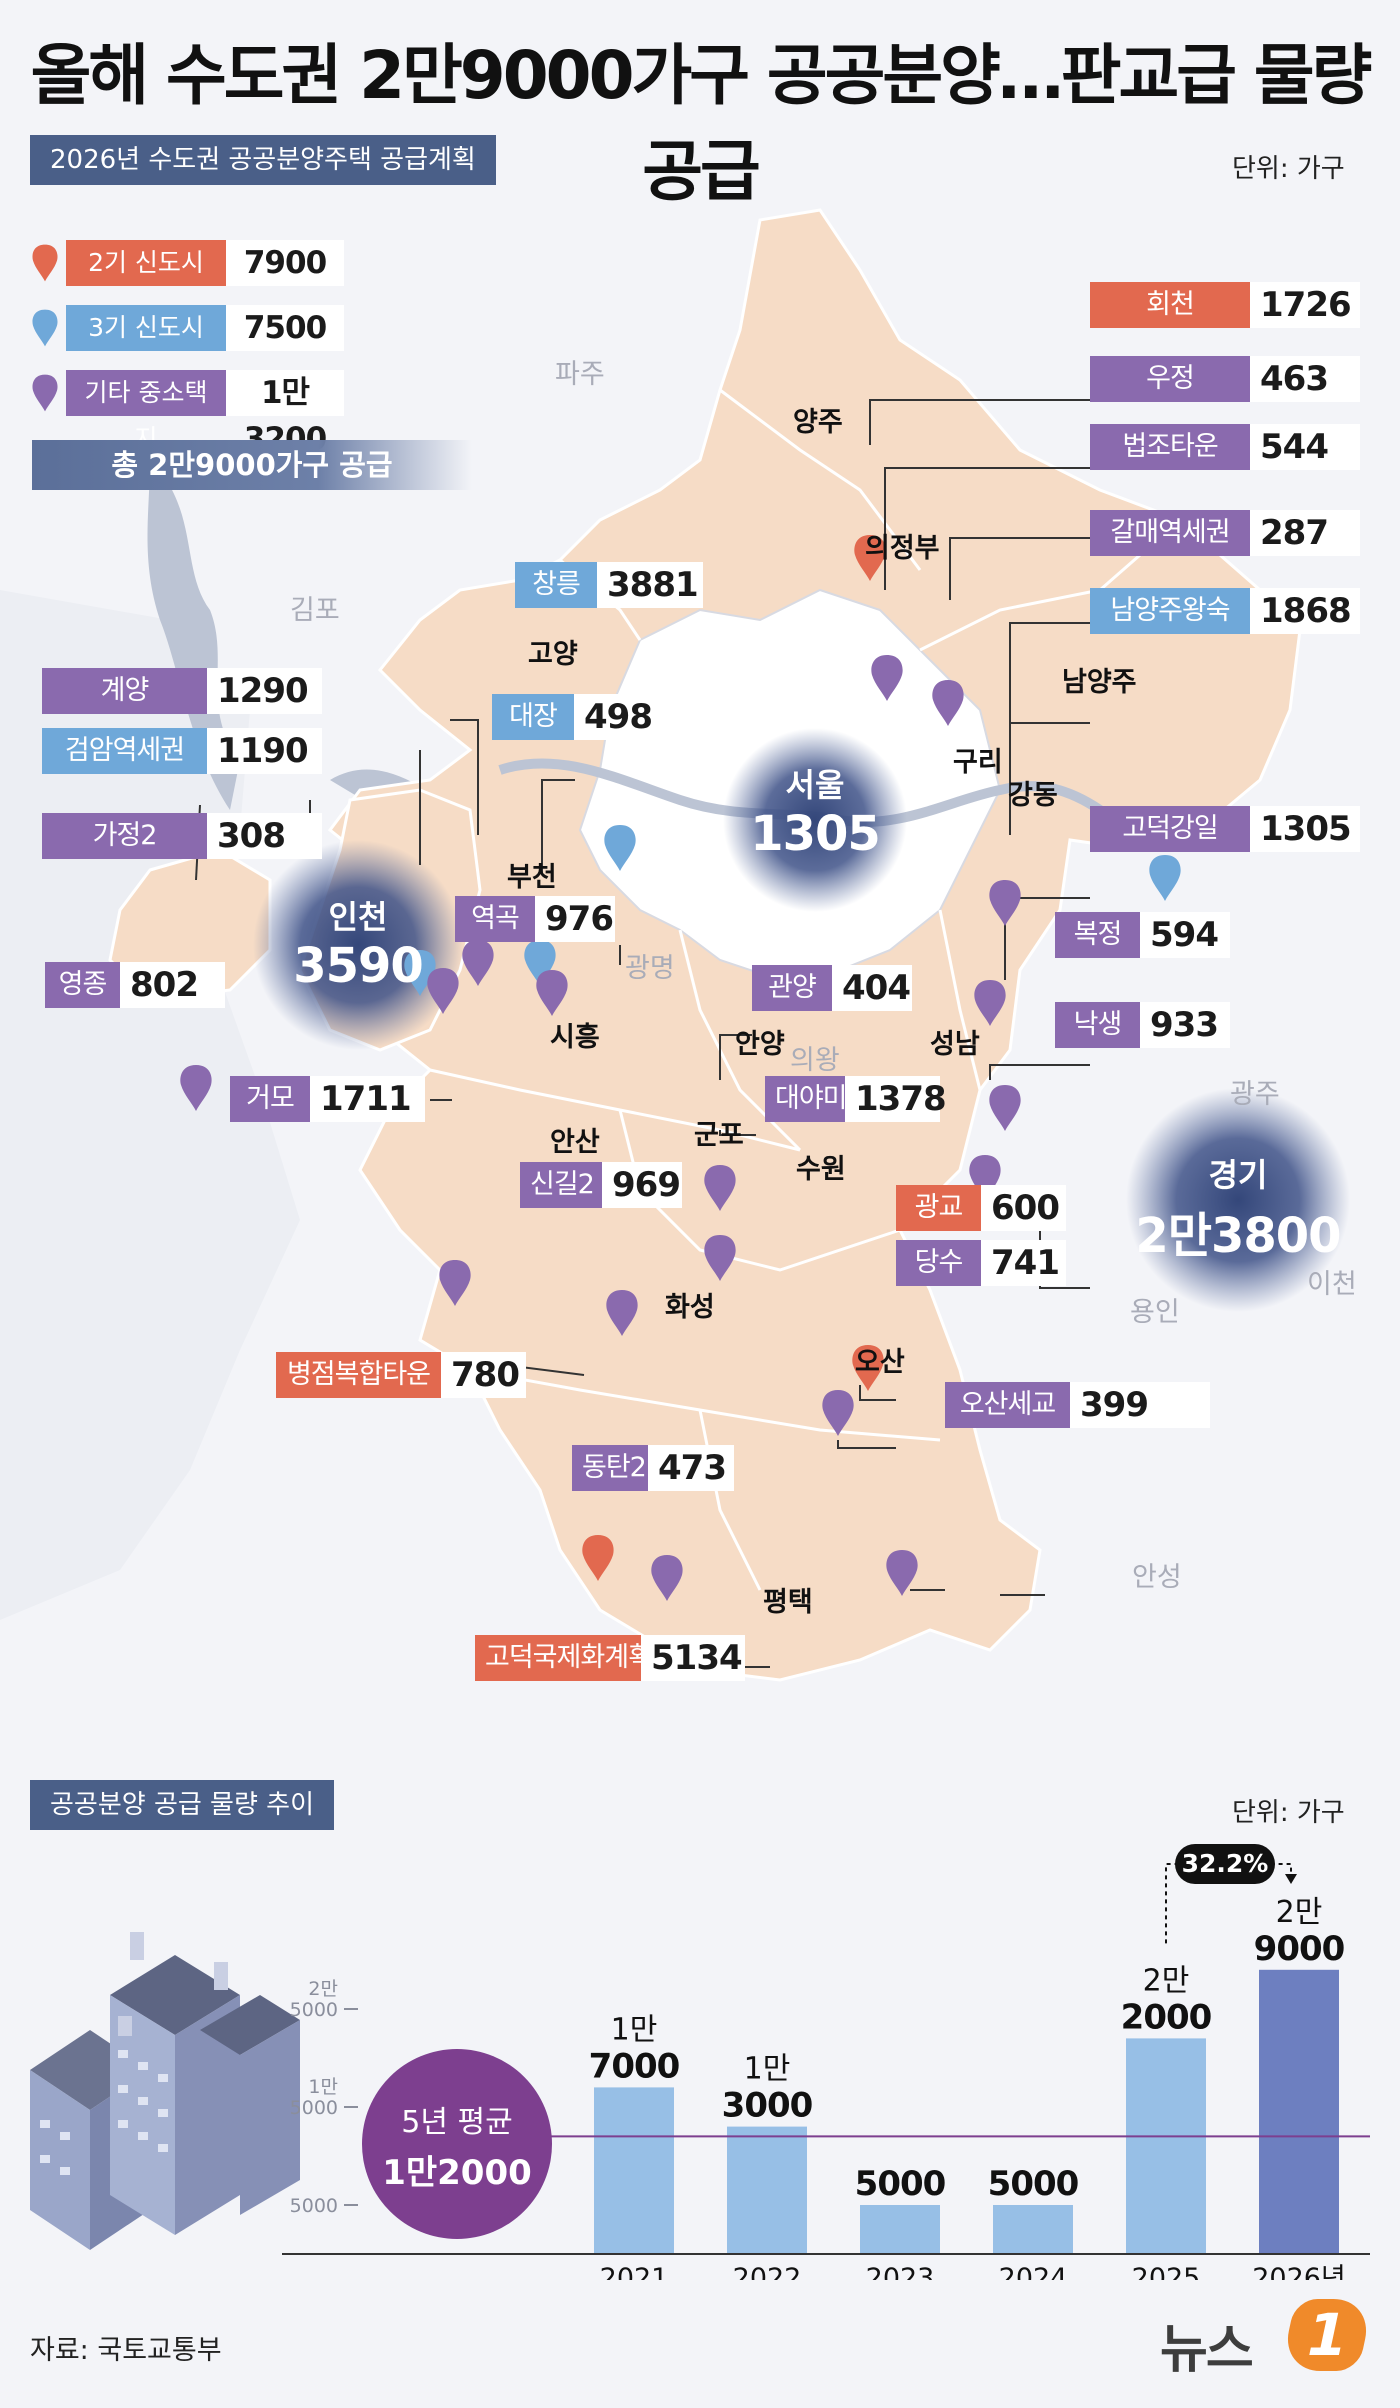  What do you see at coordinates (457, 2173) in the screenshot?
I see `average-value: 1만2000` at bounding box center [457, 2173].